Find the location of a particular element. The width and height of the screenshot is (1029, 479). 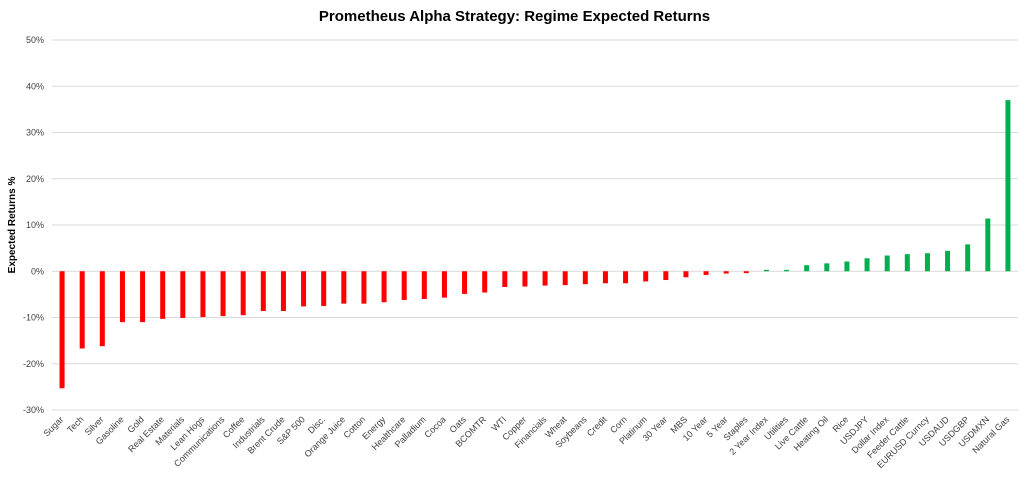

x-tick-label: Tech is located at coordinates (75, 424).